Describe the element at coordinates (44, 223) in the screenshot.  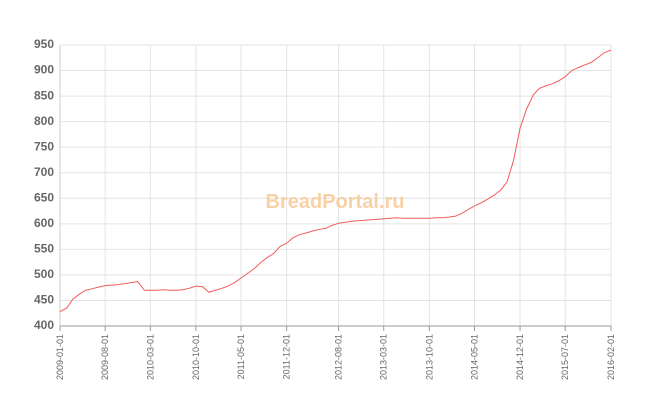
I see `y-tick-label: 600` at that location.